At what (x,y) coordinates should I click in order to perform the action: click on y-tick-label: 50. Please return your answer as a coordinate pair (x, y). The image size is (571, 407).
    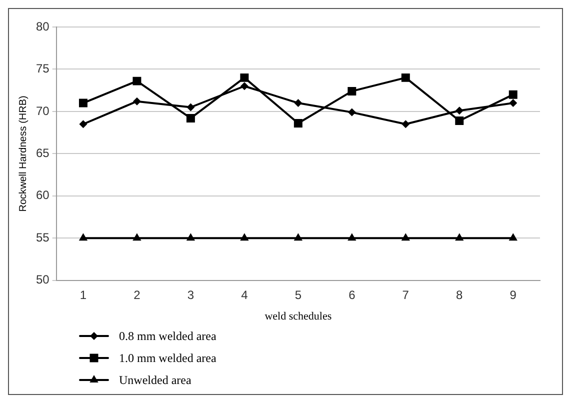
    Looking at the image, I should click on (43, 279).